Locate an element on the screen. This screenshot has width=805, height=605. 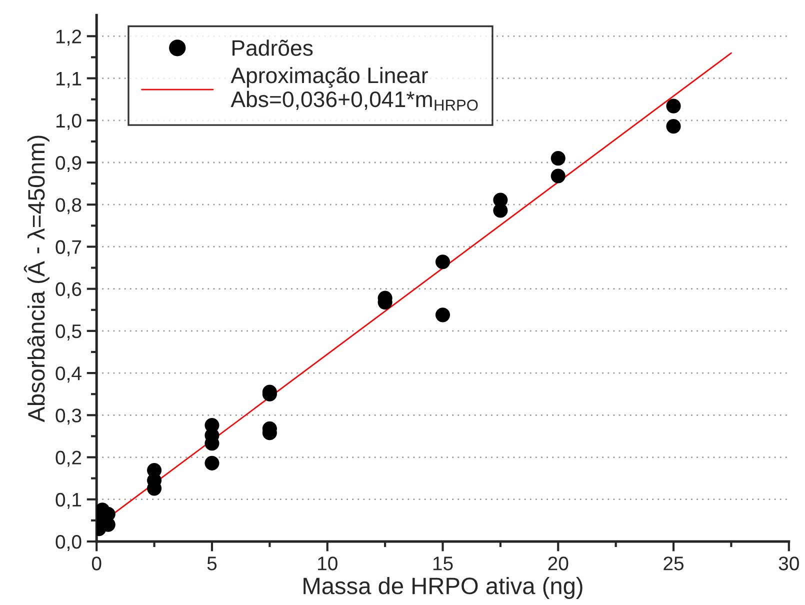
y-tick-label: 0,9 is located at coordinates (69, 164).